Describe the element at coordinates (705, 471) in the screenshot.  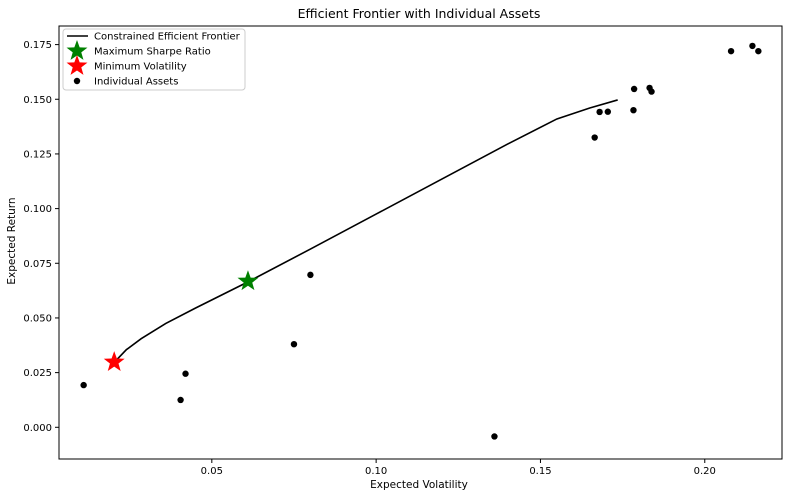
I see `x-tick-label: 0.20` at that location.